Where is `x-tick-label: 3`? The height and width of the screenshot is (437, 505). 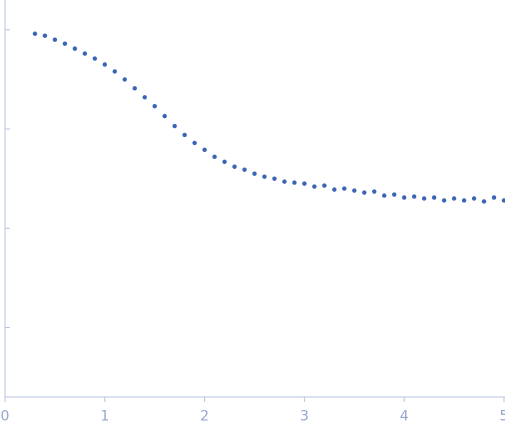
x-tick-label: 3 is located at coordinates (304, 417).